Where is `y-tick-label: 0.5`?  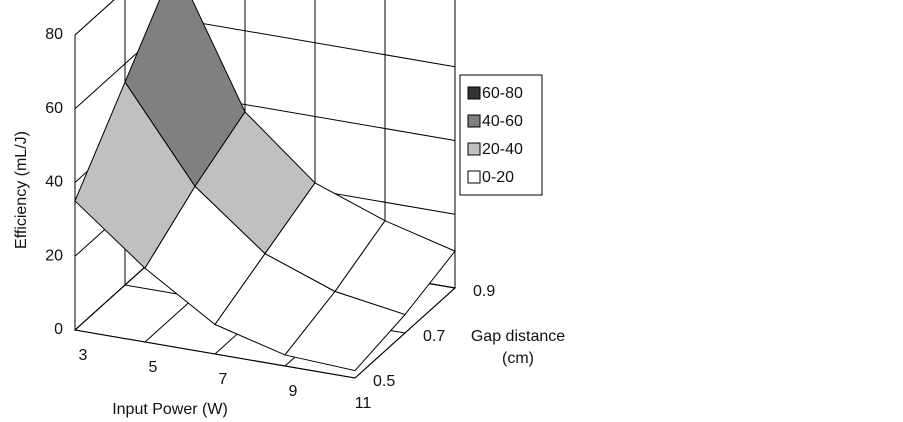 y-tick-label: 0.5 is located at coordinates (384, 381).